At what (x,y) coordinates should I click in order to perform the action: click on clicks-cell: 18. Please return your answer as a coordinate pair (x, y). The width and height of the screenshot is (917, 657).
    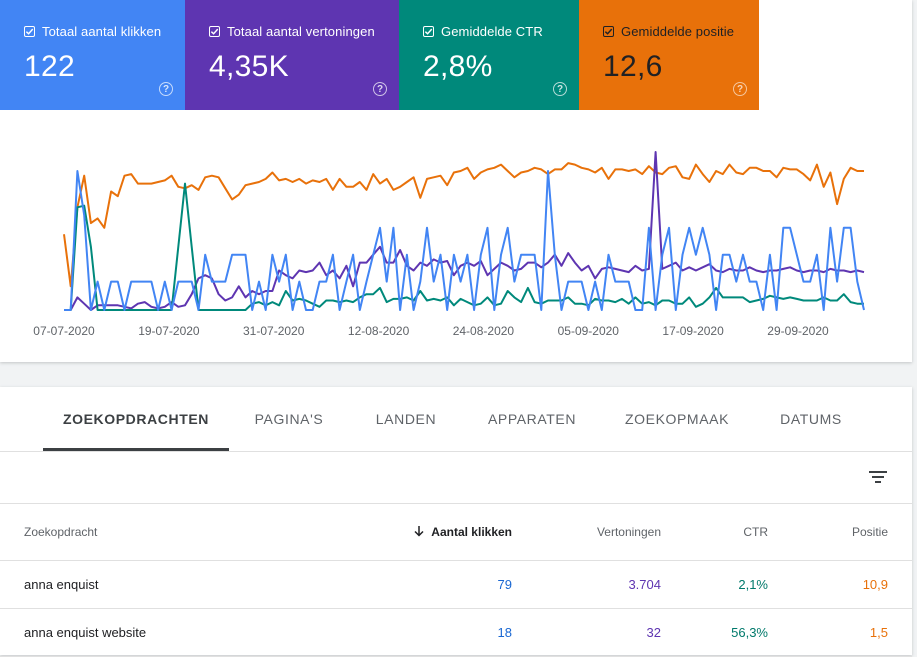
    Looking at the image, I should click on (504, 632).